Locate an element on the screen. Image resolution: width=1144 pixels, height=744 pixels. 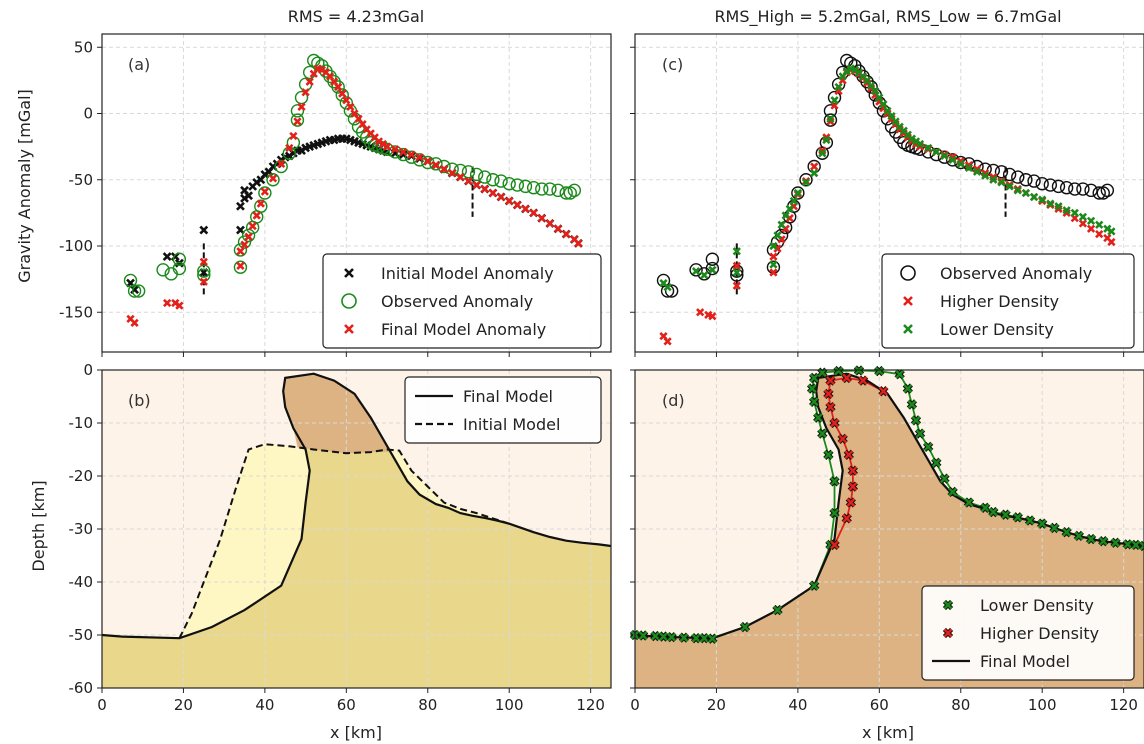
x-axis-label-right: x [km] is located at coordinates (888, 732).